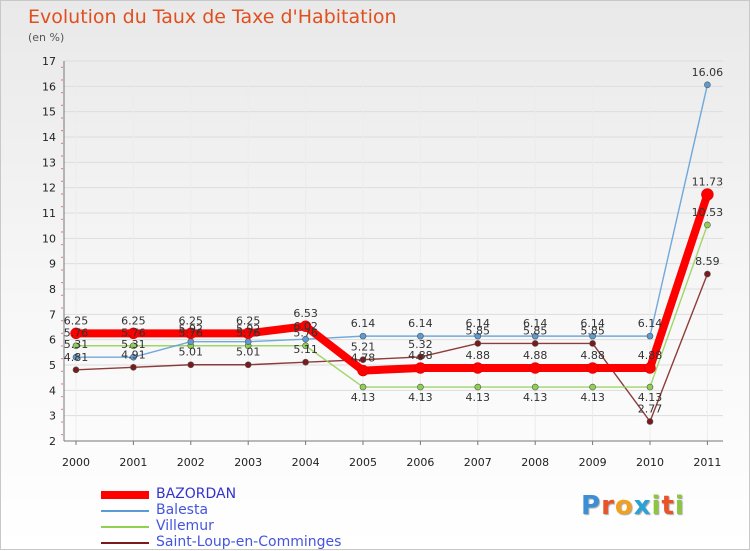  I want to click on x-tick-label: 2011, so click(707, 462).